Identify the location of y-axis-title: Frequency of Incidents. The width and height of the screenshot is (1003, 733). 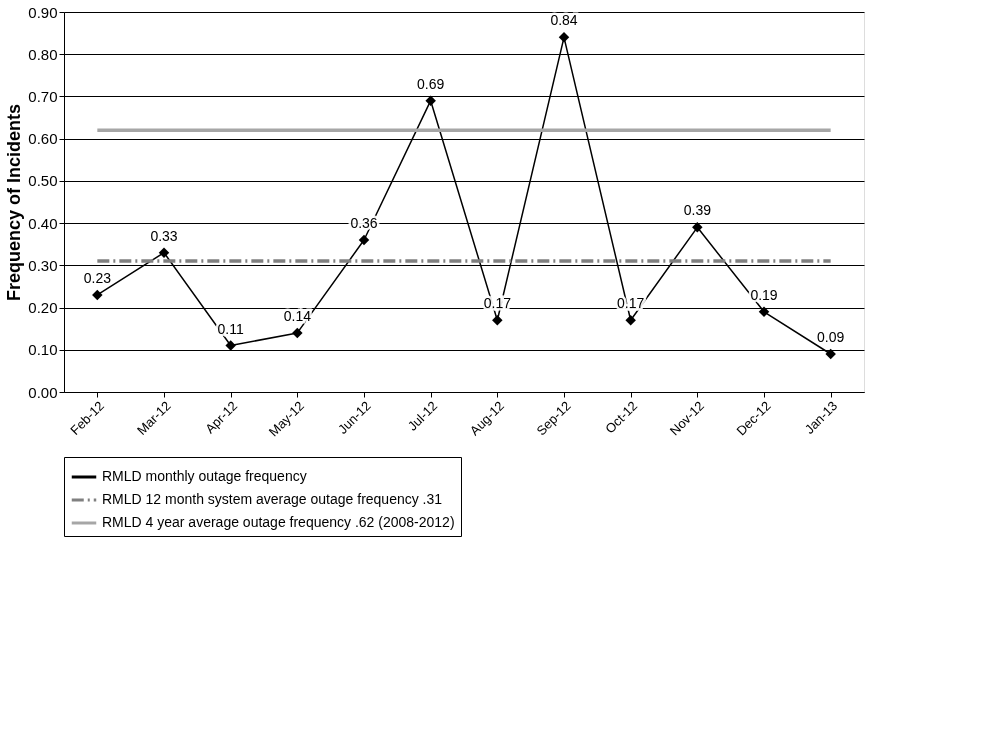
(14, 202).